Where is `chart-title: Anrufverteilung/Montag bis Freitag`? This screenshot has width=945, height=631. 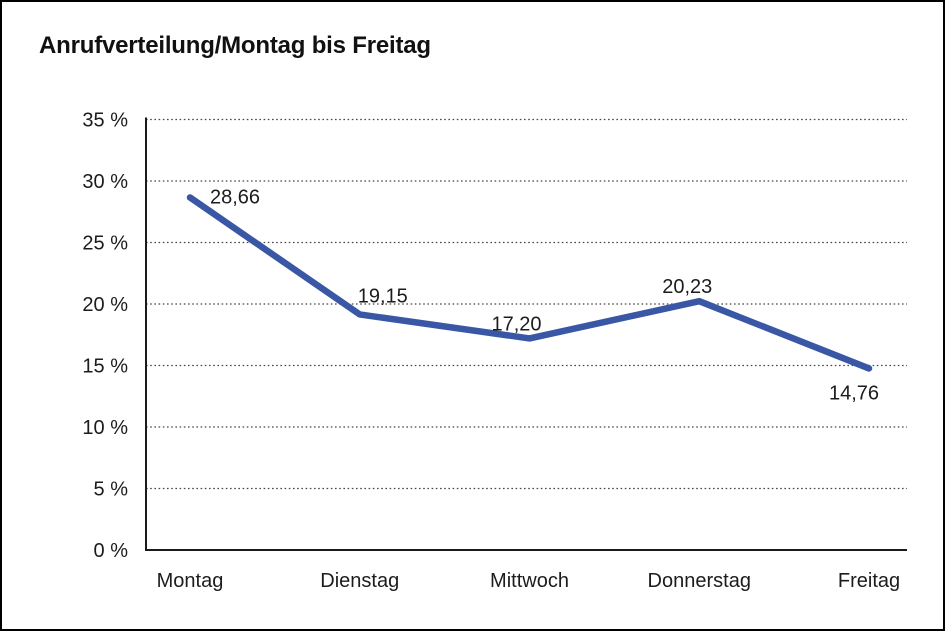
chart-title: Anrufverteilung/Montag bis Freitag is located at coordinates (235, 45).